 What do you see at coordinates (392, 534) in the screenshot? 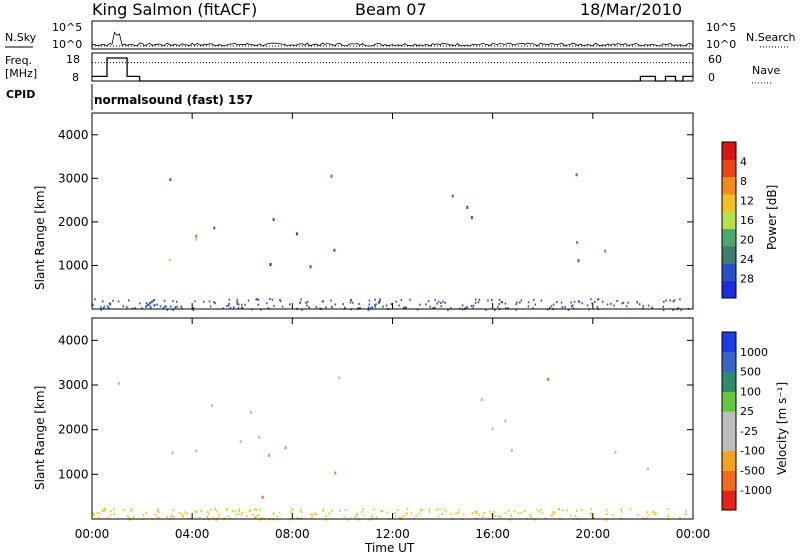
I see `x-tick-label: 12:00` at bounding box center [392, 534].